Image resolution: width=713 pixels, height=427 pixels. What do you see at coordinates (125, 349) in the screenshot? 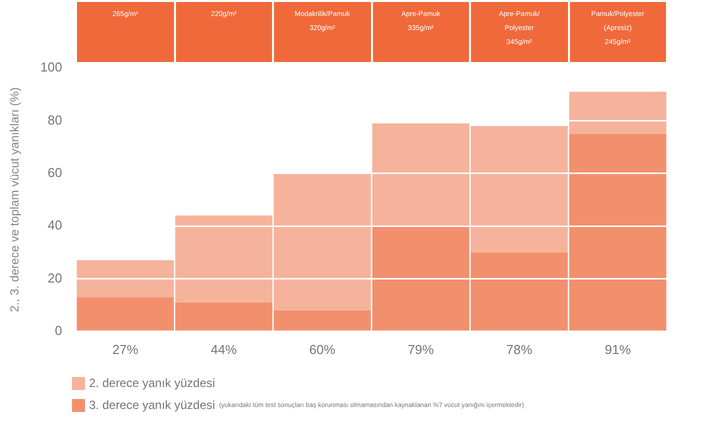
I see `total-label: 27%` at bounding box center [125, 349].